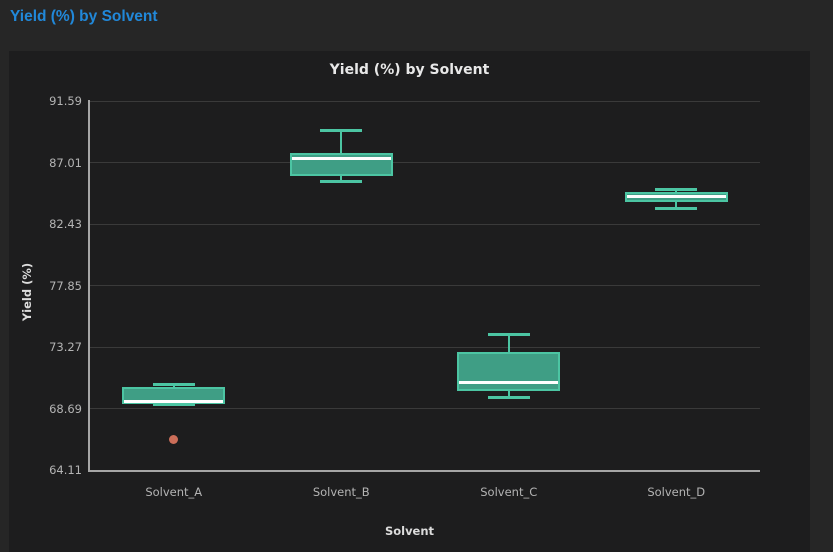 The width and height of the screenshot is (833, 552). What do you see at coordinates (509, 371) in the screenshot?
I see `box-solvent_c` at bounding box center [509, 371].